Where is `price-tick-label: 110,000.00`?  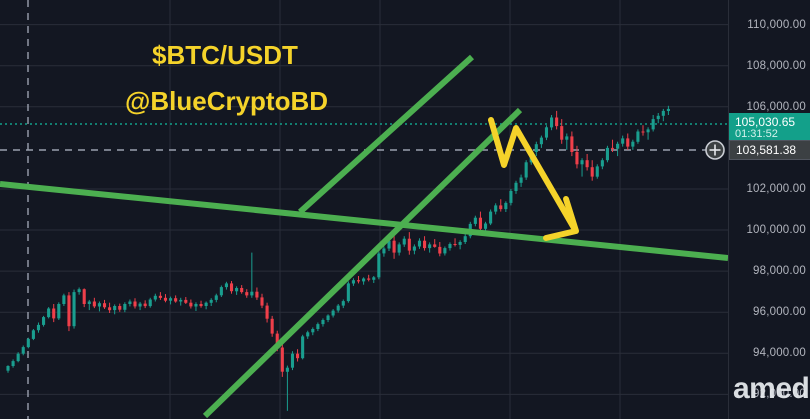 price-tick-label: 110,000.00 is located at coordinates (776, 24).